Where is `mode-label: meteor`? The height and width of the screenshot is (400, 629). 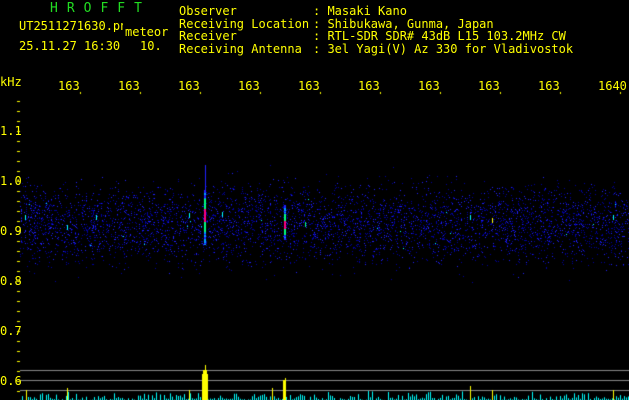 mode-label: meteor is located at coordinates (147, 32).